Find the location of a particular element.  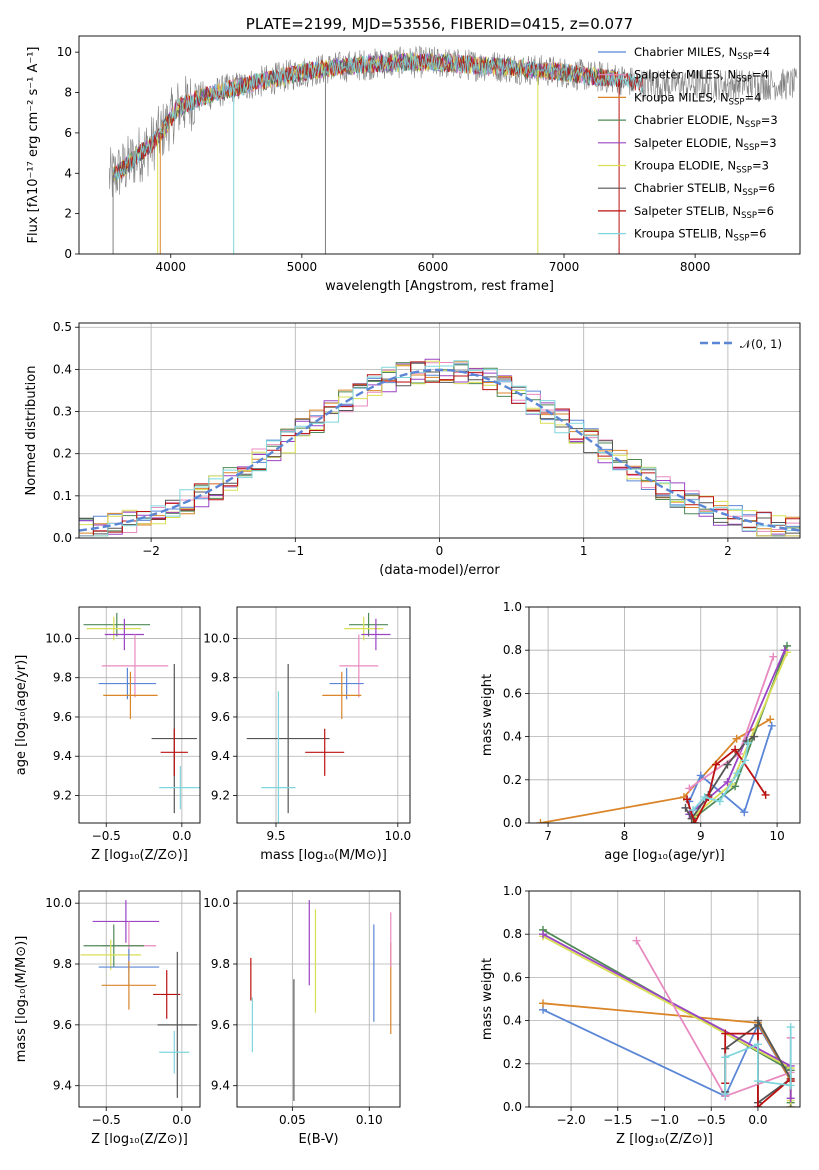

legend-label-6: Chabrier STELIB, NSSP=6 is located at coordinates (704, 189).